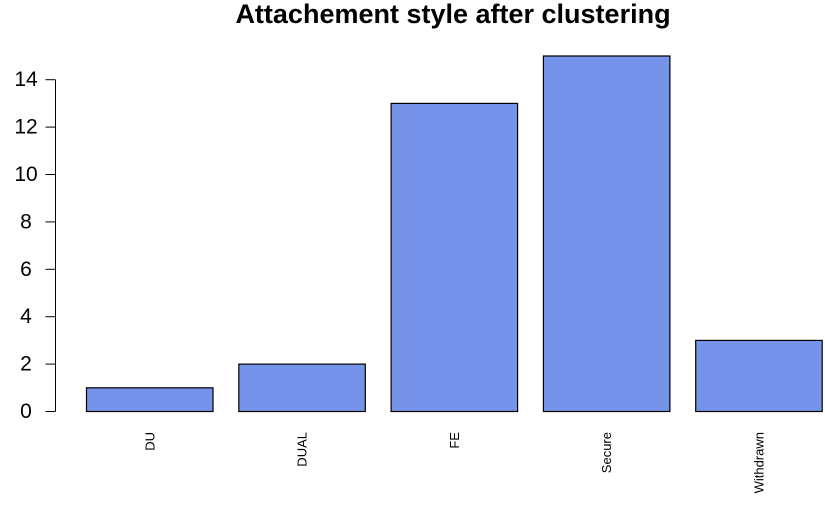 The image size is (825, 516). What do you see at coordinates (26, 221) in the screenshot?
I see `y-tick-label: 8` at bounding box center [26, 221].